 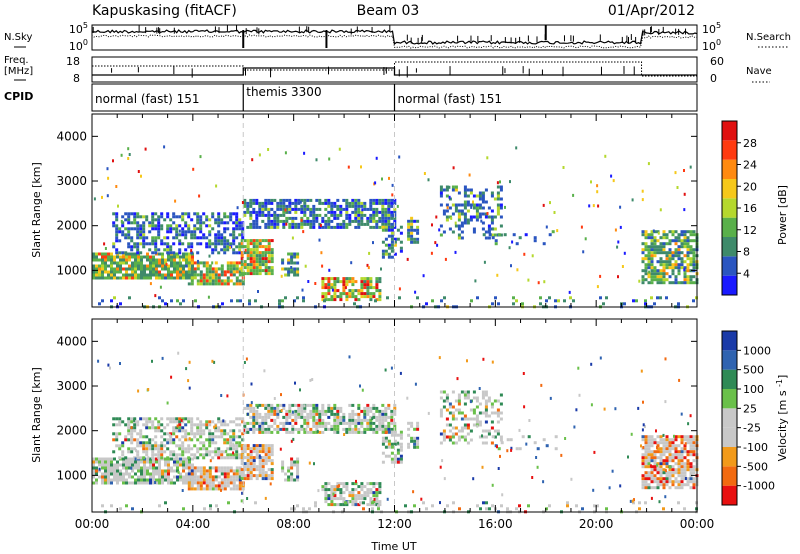 What do you see at coordinates (757, 350) in the screenshot?
I see `colorbar-tick-label: 1000` at bounding box center [757, 350].